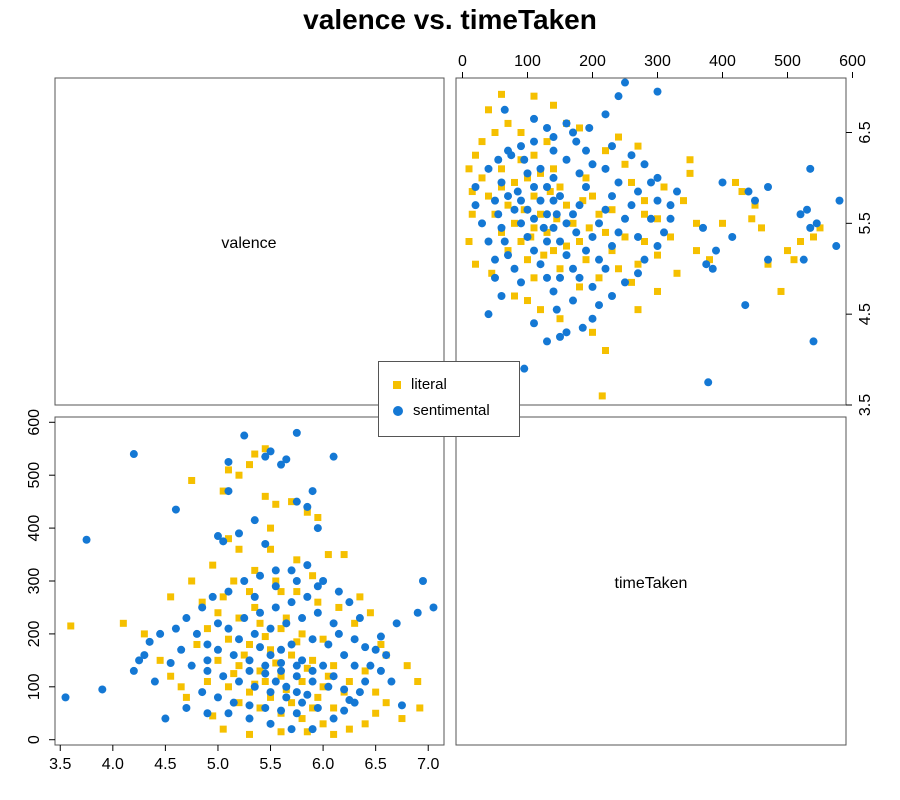  Describe the element at coordinates (34, 528) in the screenshot. I see `tick-label: 400` at that location.